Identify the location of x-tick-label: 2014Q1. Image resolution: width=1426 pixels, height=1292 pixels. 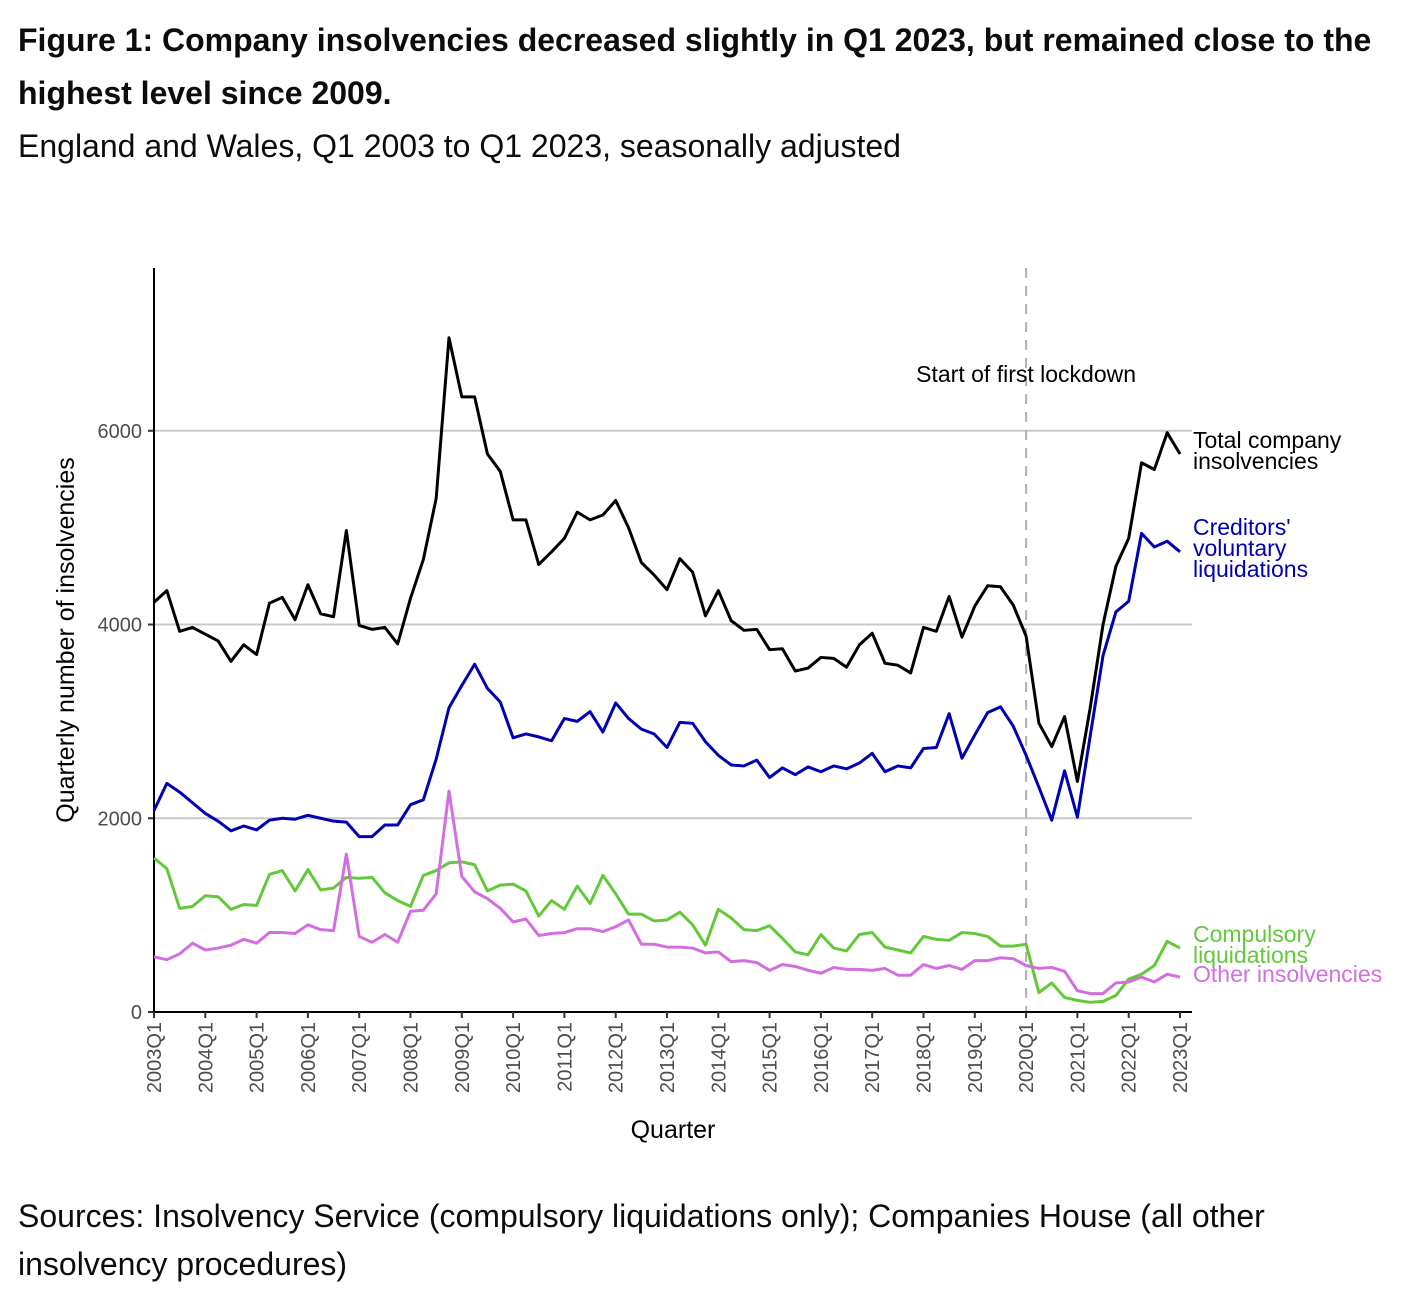
(719, 1057).